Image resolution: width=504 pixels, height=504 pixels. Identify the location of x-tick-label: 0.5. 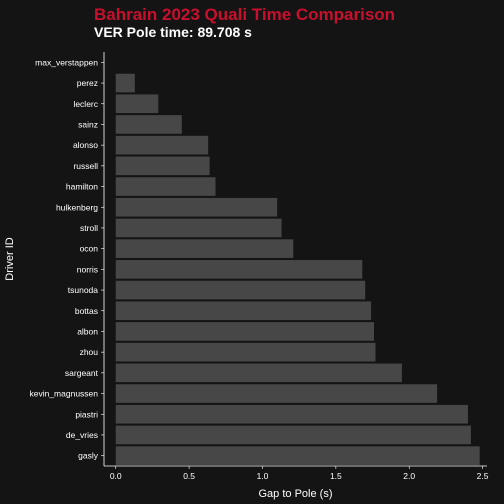
(189, 476).